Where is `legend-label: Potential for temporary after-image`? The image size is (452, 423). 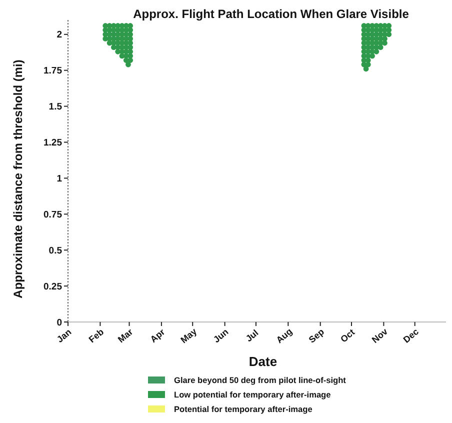 legend-label: Potential for temporary after-image is located at coordinates (243, 409).